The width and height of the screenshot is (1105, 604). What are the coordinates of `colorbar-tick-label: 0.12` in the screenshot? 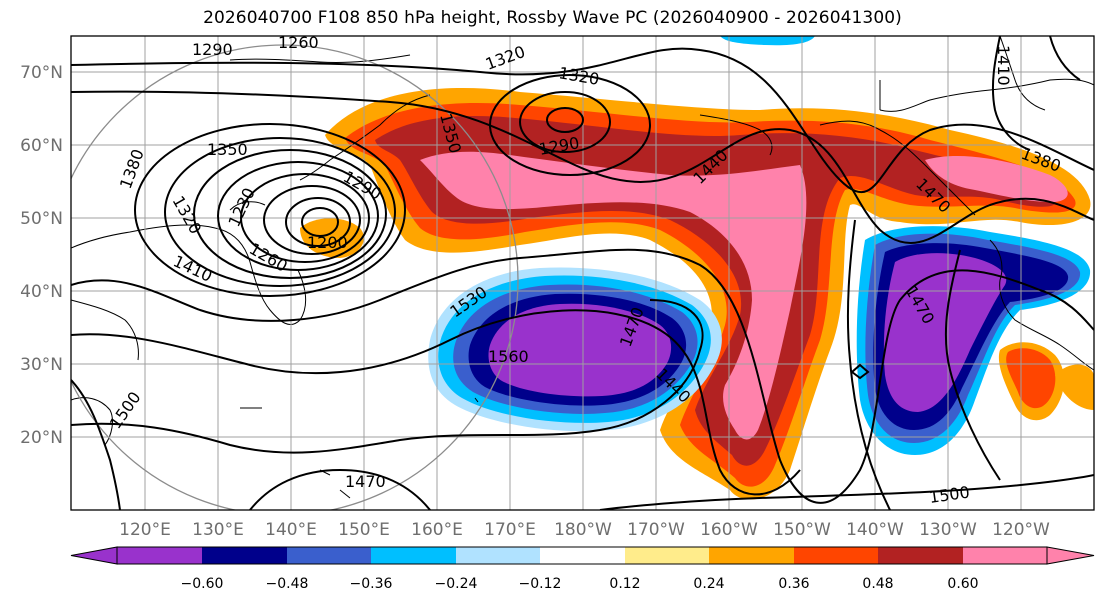 It's located at (624, 584).